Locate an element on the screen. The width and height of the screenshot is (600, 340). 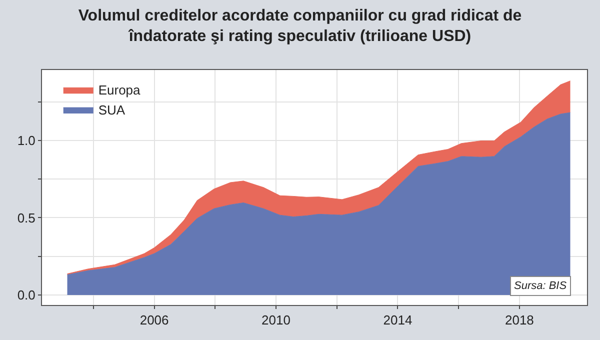
x-tick-label: 2010 is located at coordinates (276, 320).